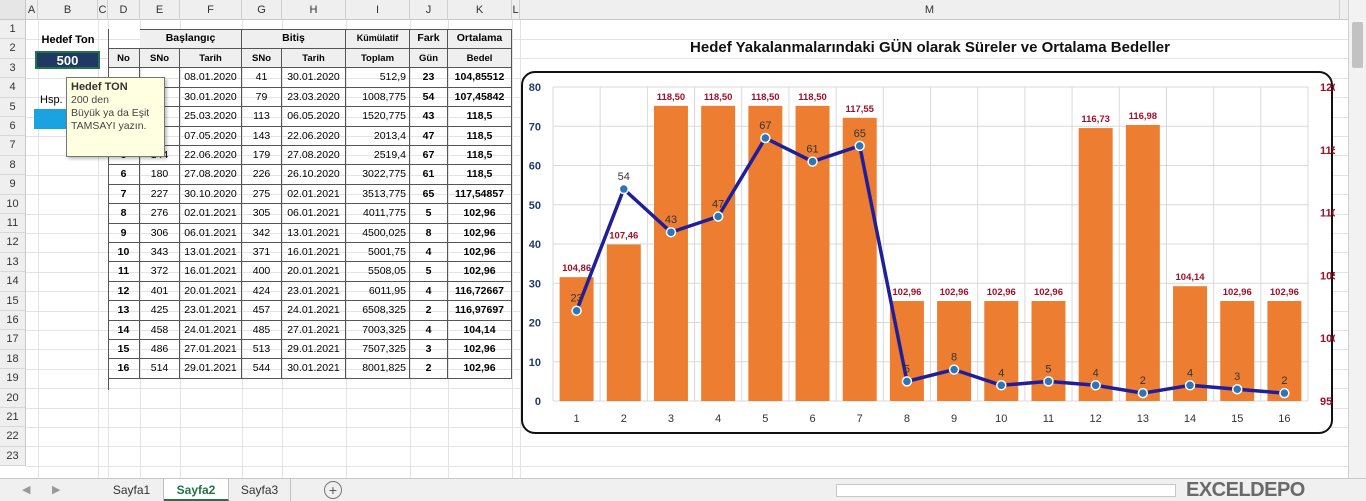 The image size is (1366, 501). I want to click on table-cell: 8, so click(124, 214).